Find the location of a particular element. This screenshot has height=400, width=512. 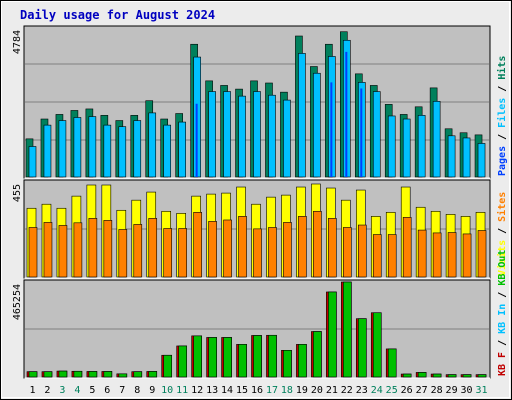

x-tick-label: 24 is located at coordinates (377, 390).